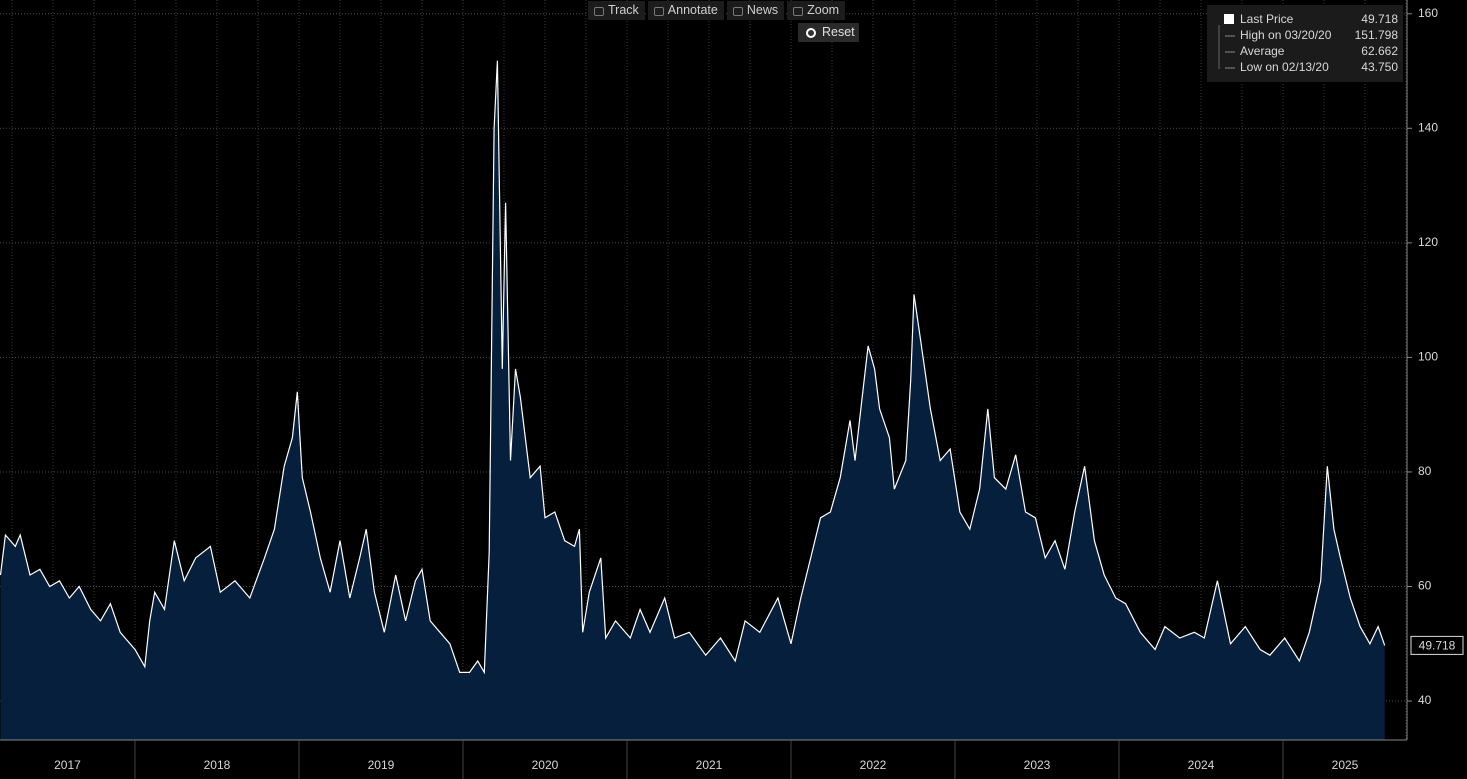 The image size is (1467, 779). What do you see at coordinates (1379, 67) in the screenshot?
I see `legend-value: 43.750` at bounding box center [1379, 67].